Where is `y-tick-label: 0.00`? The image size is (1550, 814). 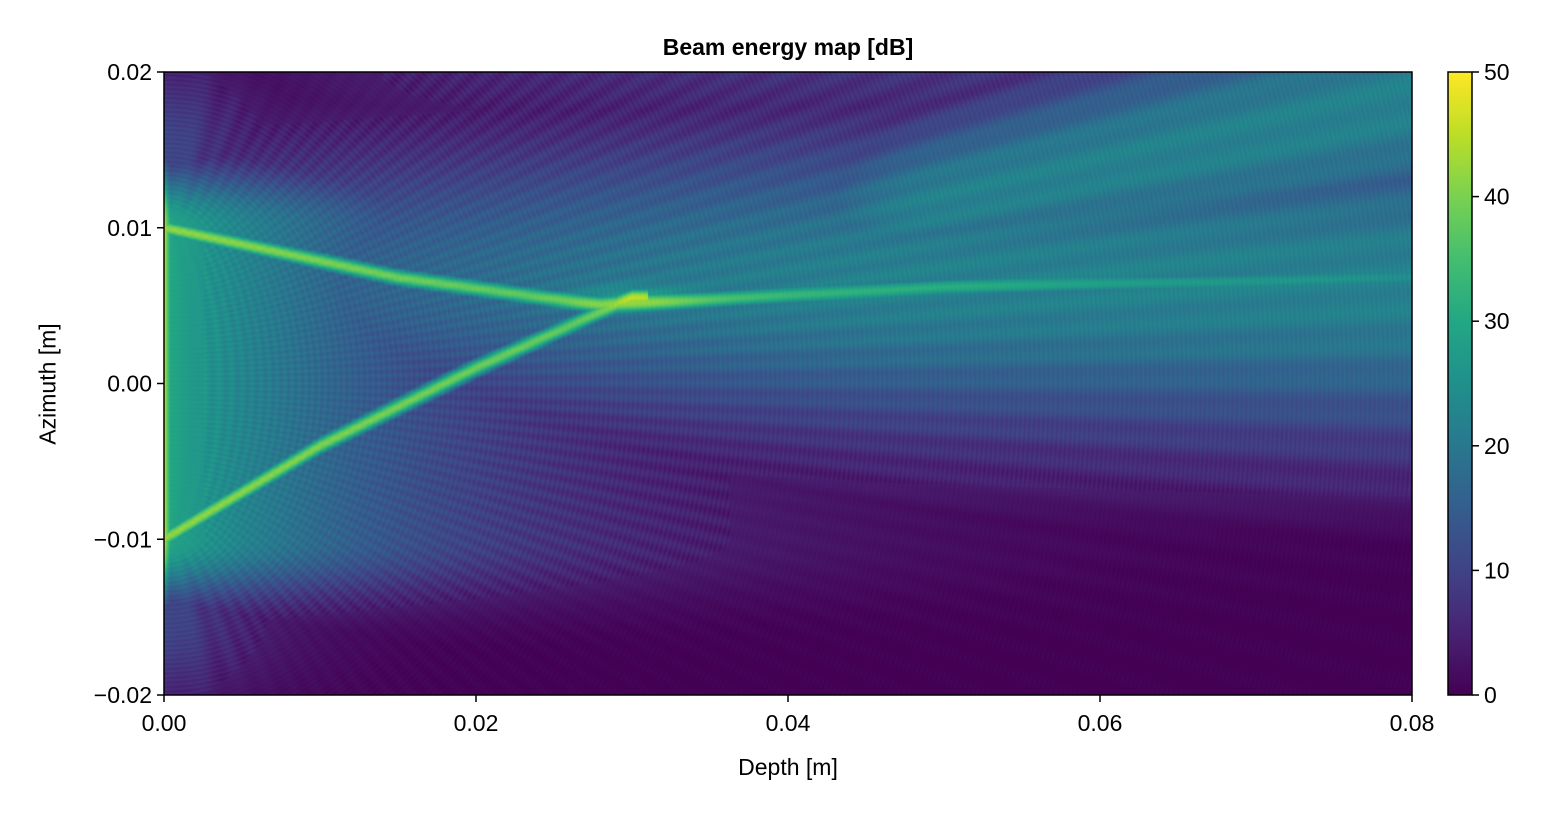 y-tick-label: 0.00 is located at coordinates (129, 384).